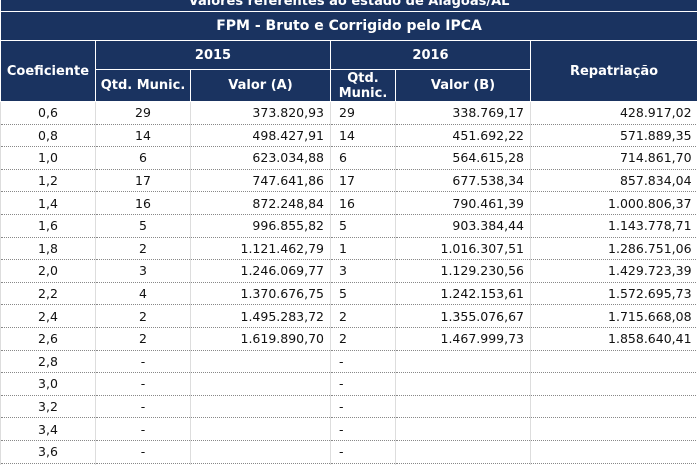 This screenshot has width=697, height=465. What do you see at coordinates (363, 226) in the screenshot?
I see `table-cell: 5` at bounding box center [363, 226].